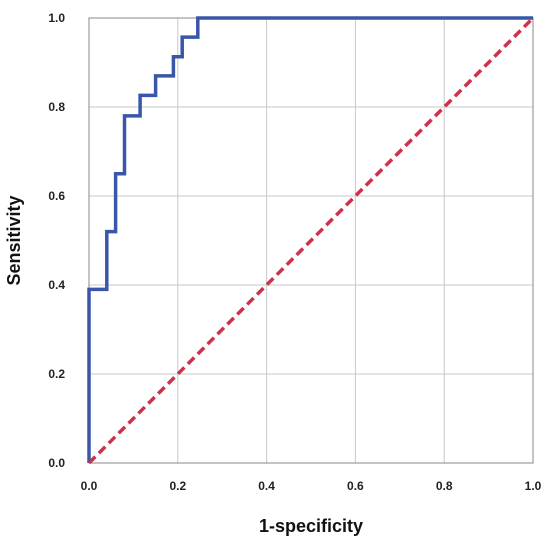 This screenshot has width=550, height=550. What do you see at coordinates (266, 486) in the screenshot?
I see `x-tick-label: 0.4` at bounding box center [266, 486].